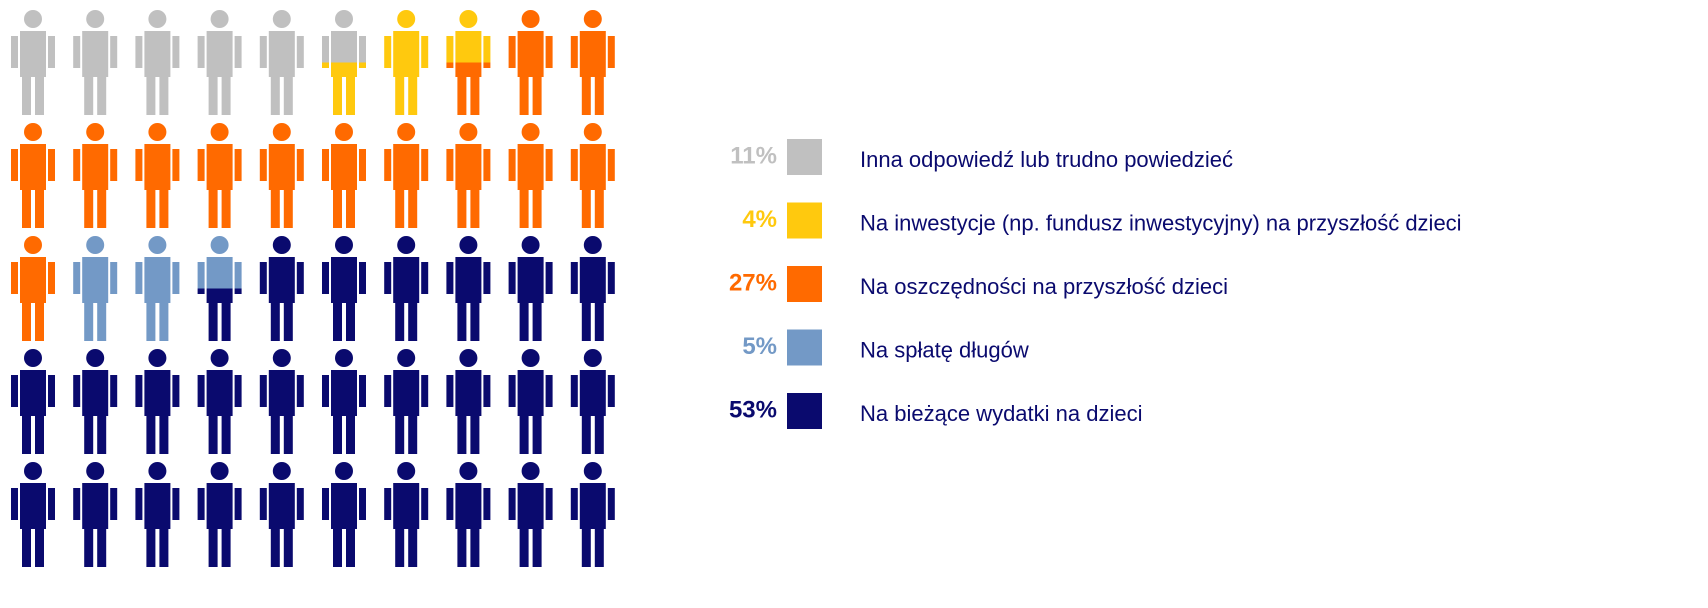 Image resolution: width=1708 pixels, height=608 pixels. What do you see at coordinates (753, 282) in the screenshot?
I see `legend-value: 27%` at bounding box center [753, 282].